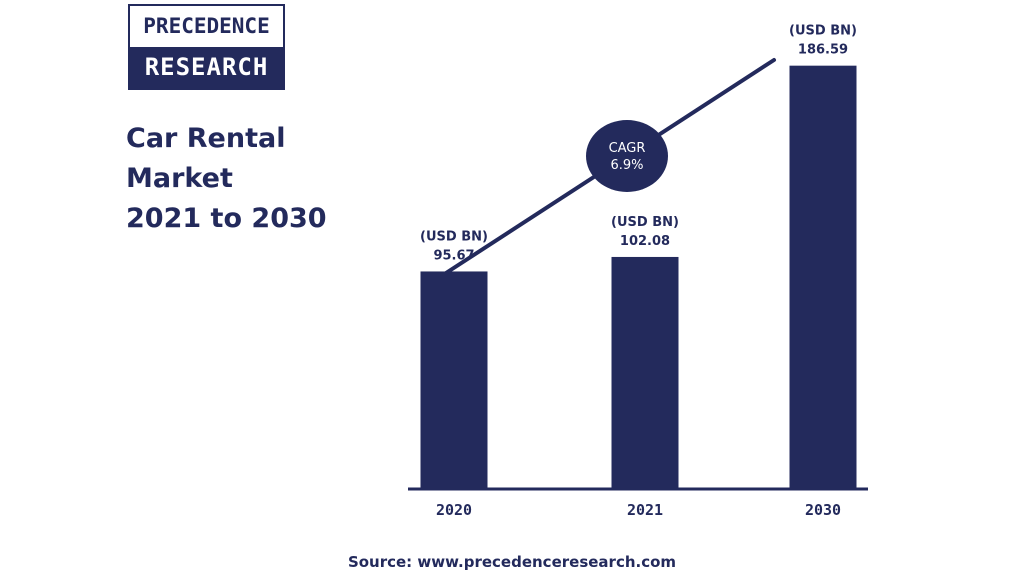 This screenshot has width=1024, height=576. Describe the element at coordinates (645, 241) in the screenshot. I see `value-label-2021: 102.08` at that location.